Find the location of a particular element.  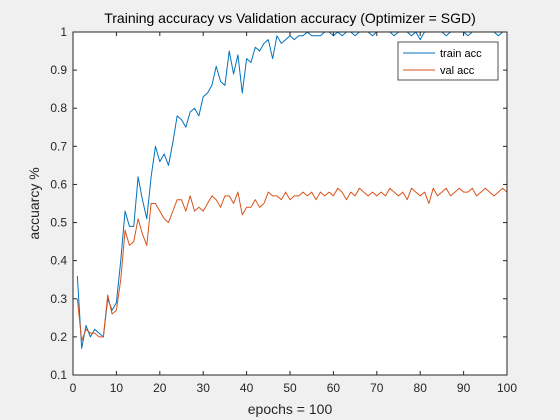

x-tick-label: 80 is located at coordinates (421, 388).